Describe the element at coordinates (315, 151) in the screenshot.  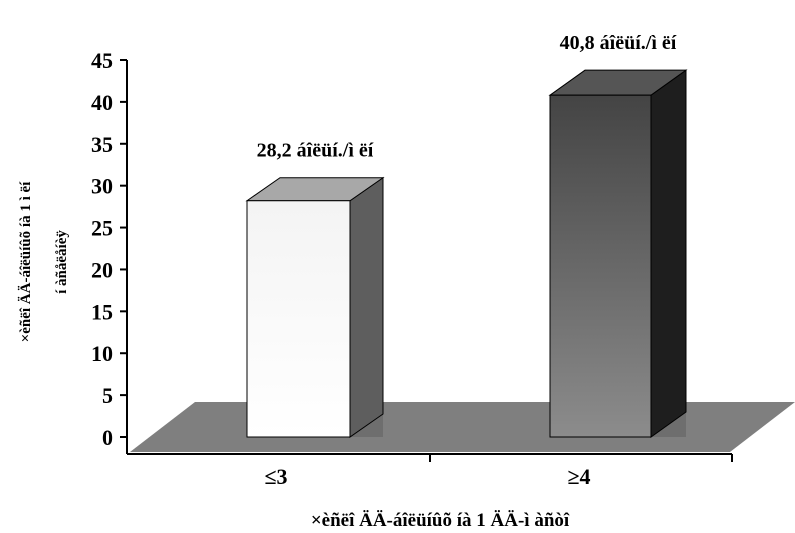
I see `data-label: 28,2 áîëüí./ì ëí` at that location.